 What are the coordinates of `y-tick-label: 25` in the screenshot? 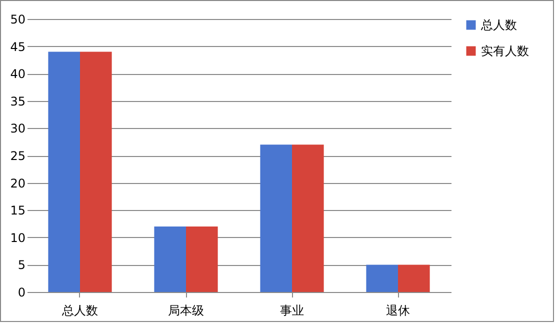 It's located at (18, 156).